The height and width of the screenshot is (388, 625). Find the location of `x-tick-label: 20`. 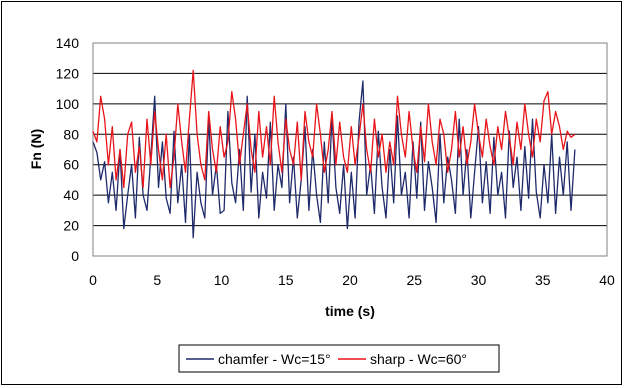

x-tick-label: 20 is located at coordinates (350, 280).